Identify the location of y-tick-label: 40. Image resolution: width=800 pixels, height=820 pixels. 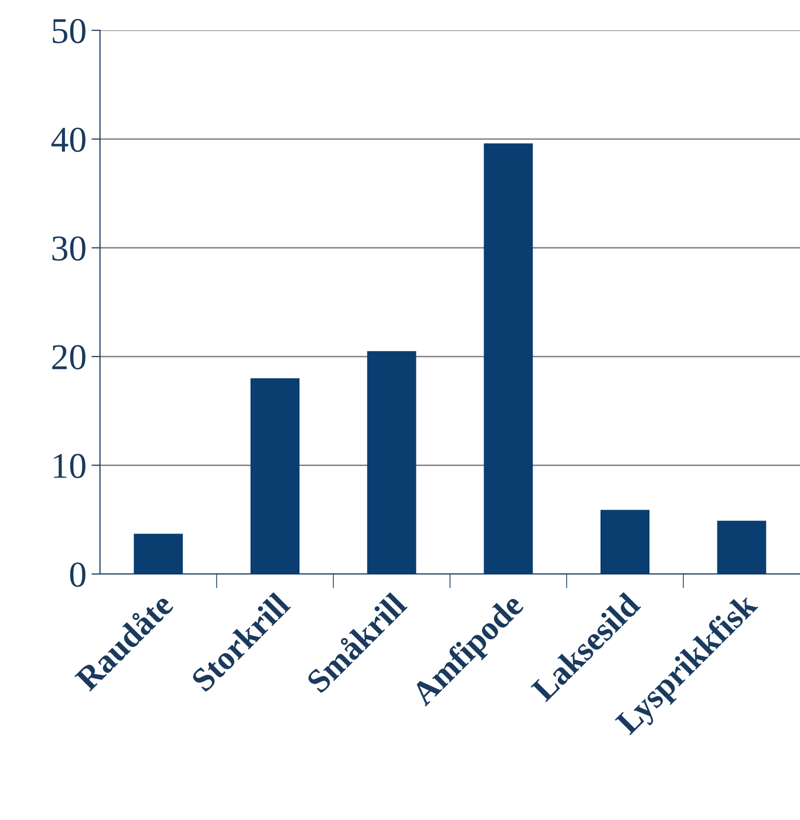
(68, 140).